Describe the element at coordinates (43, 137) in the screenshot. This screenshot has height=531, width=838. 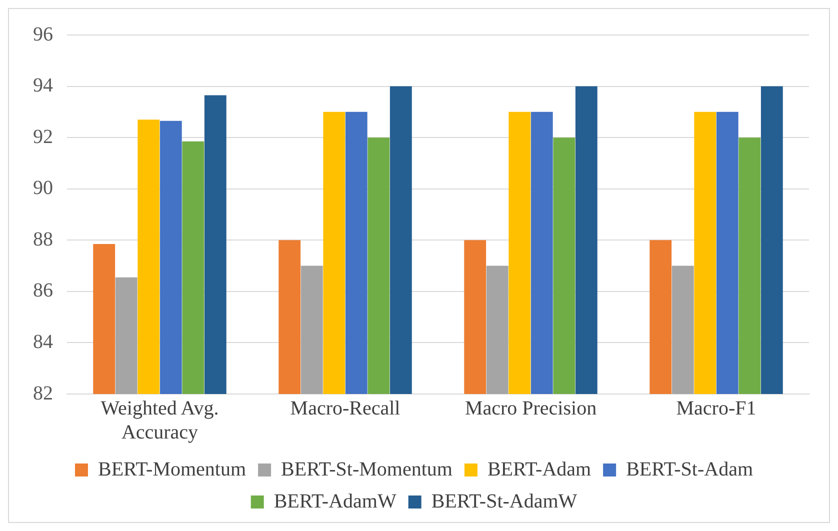
I see `y-tick-label: 92` at that location.